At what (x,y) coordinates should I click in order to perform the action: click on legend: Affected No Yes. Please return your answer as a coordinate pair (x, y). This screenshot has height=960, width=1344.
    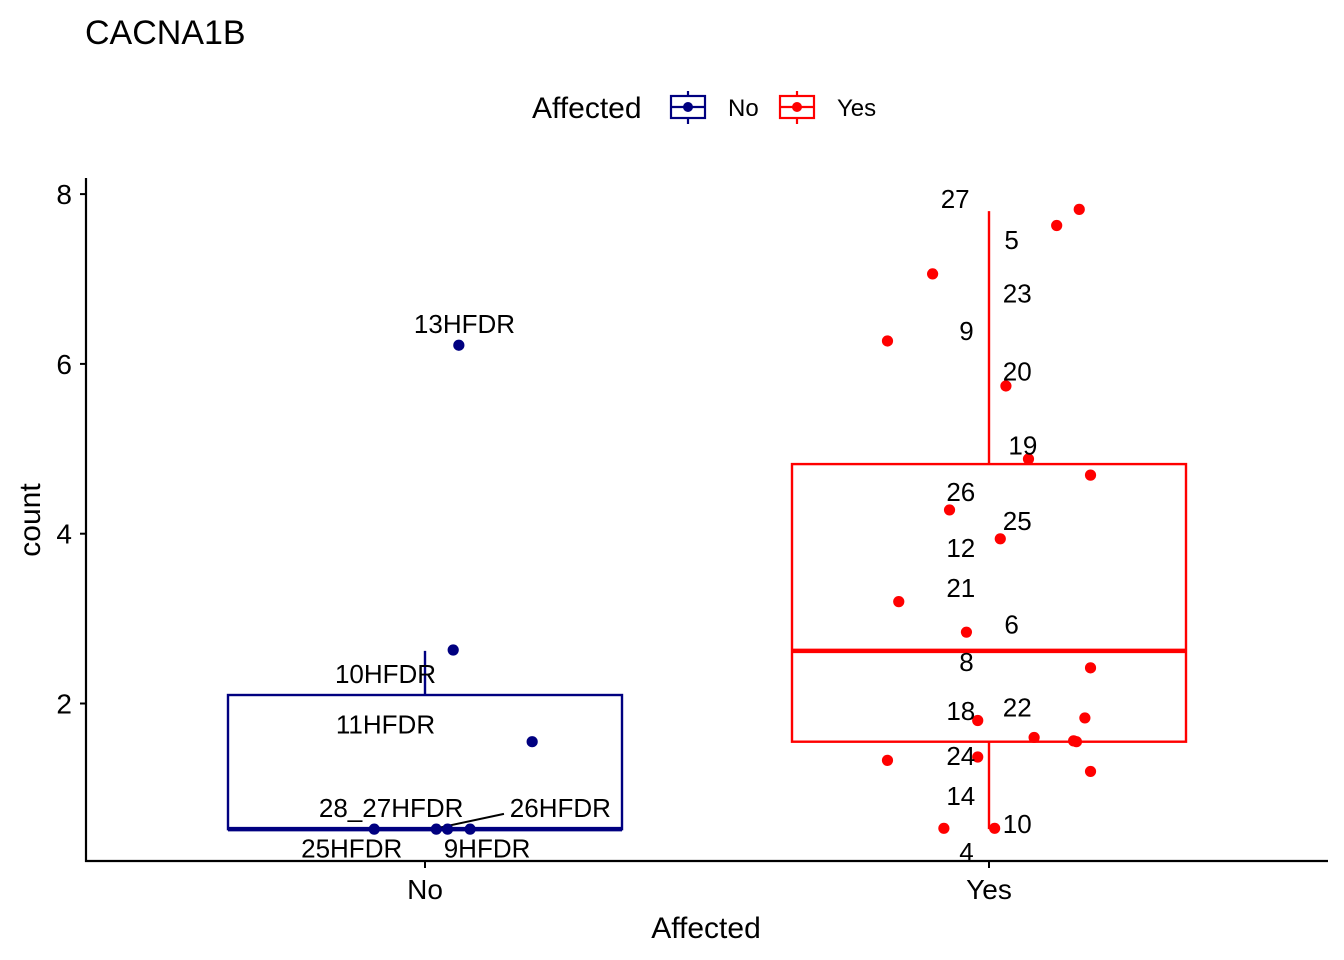
    Looking at the image, I should click on (704, 108).